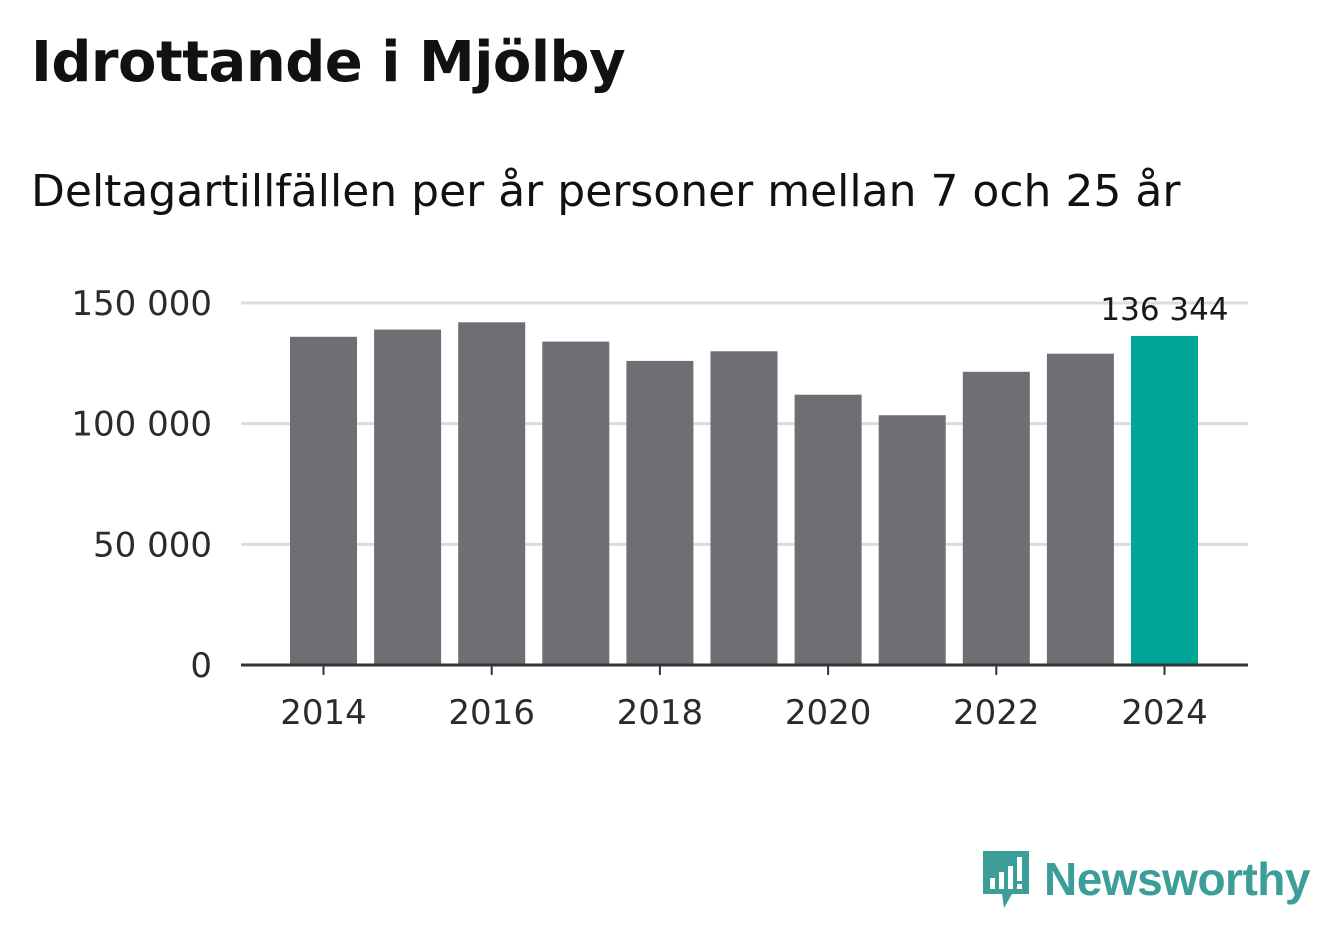 The height and width of the screenshot is (939, 1322). What do you see at coordinates (1080, 509) in the screenshot?
I see `bar-2023` at bounding box center [1080, 509].